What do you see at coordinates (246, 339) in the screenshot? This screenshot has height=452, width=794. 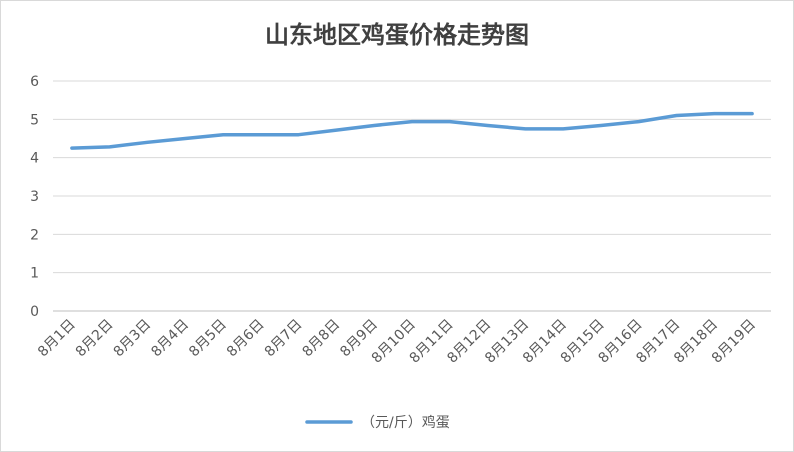 I see `x-tick-label: 8月6日` at bounding box center [246, 339].